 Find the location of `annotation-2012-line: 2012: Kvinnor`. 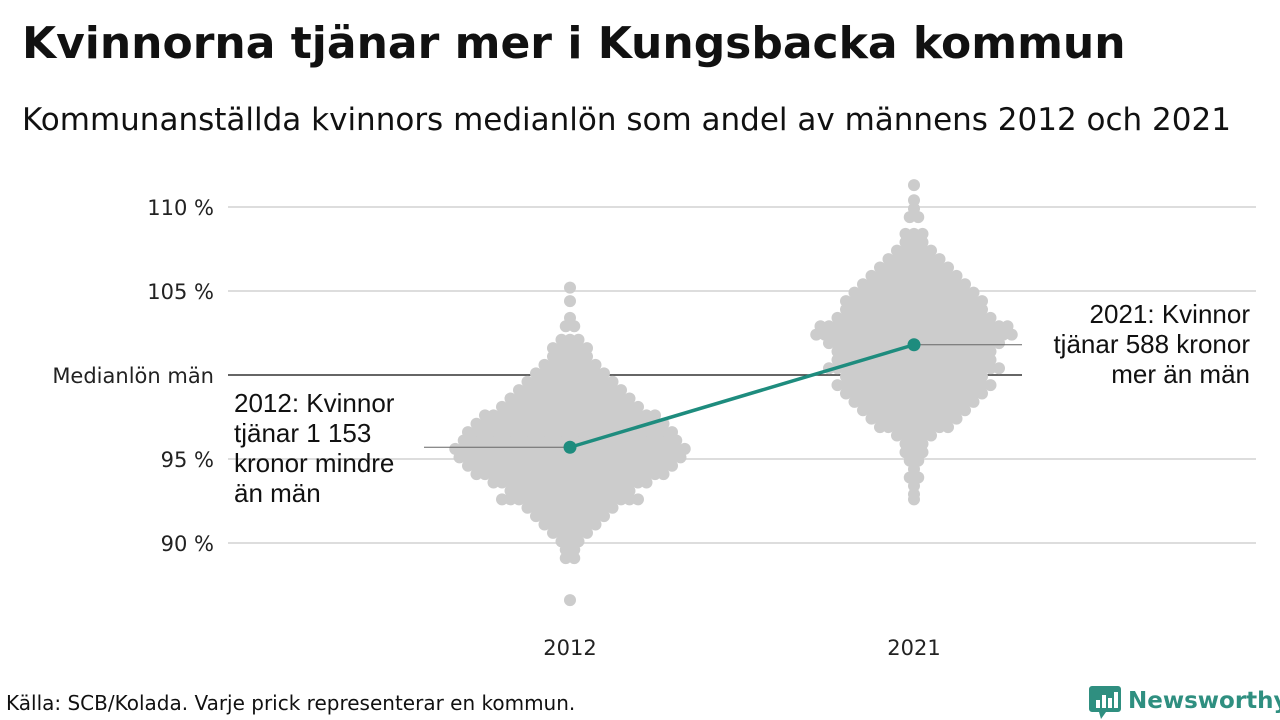

annotation-2012-line: 2012: Kvinnor is located at coordinates (314, 403).